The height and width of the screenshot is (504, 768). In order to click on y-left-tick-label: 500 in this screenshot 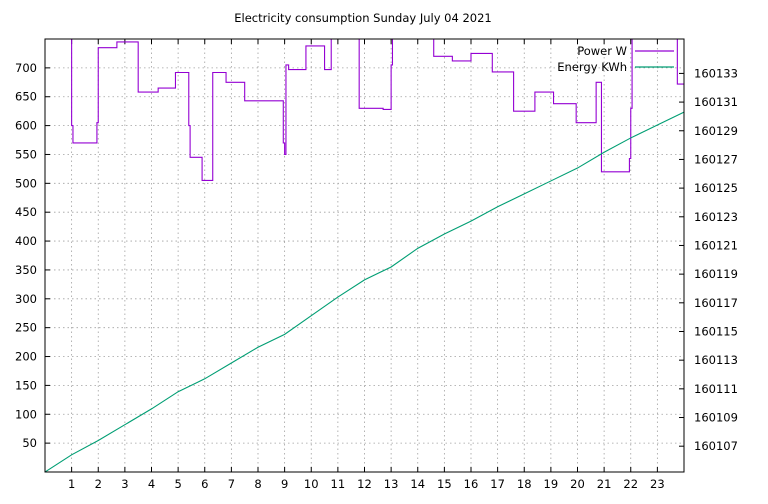, I will do `click(26, 183)`.